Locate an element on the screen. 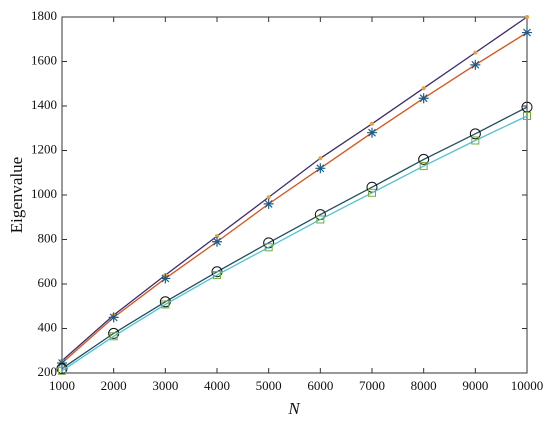  y-tick-label: 600 is located at coordinates (48, 282).